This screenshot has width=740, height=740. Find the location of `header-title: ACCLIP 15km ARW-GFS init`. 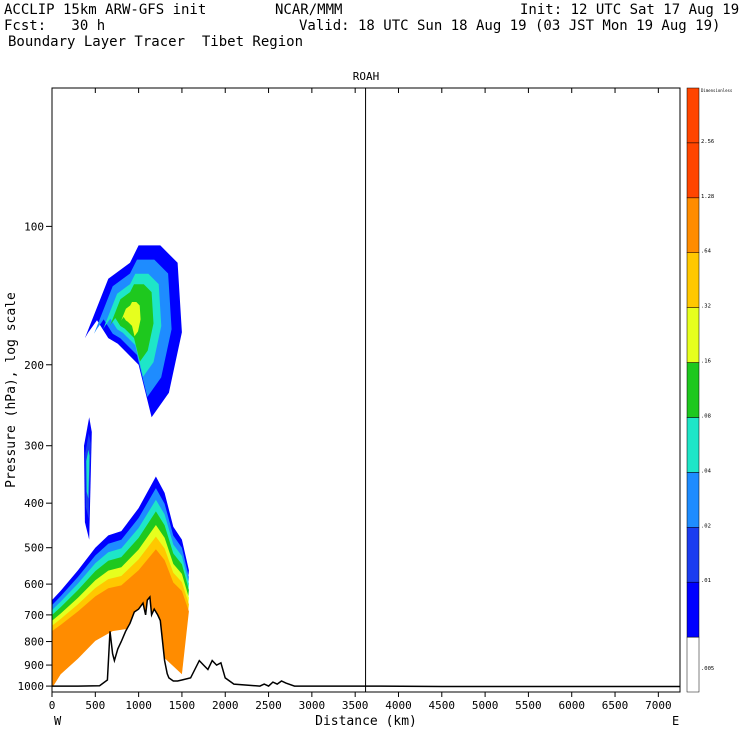

header-title: ACCLIP 15km ARW-GFS init is located at coordinates (105, 10).